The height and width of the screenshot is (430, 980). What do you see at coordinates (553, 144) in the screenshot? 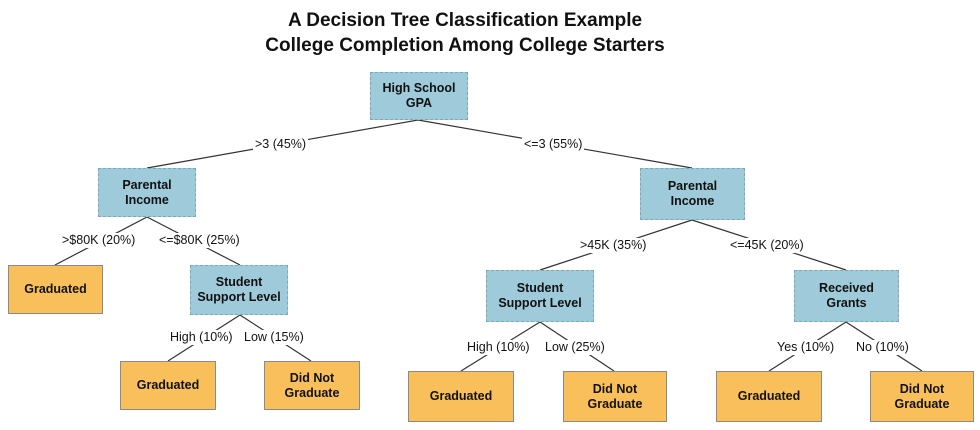
I see `edge-label-gpa-low: <=3 (55%)` at bounding box center [553, 144].